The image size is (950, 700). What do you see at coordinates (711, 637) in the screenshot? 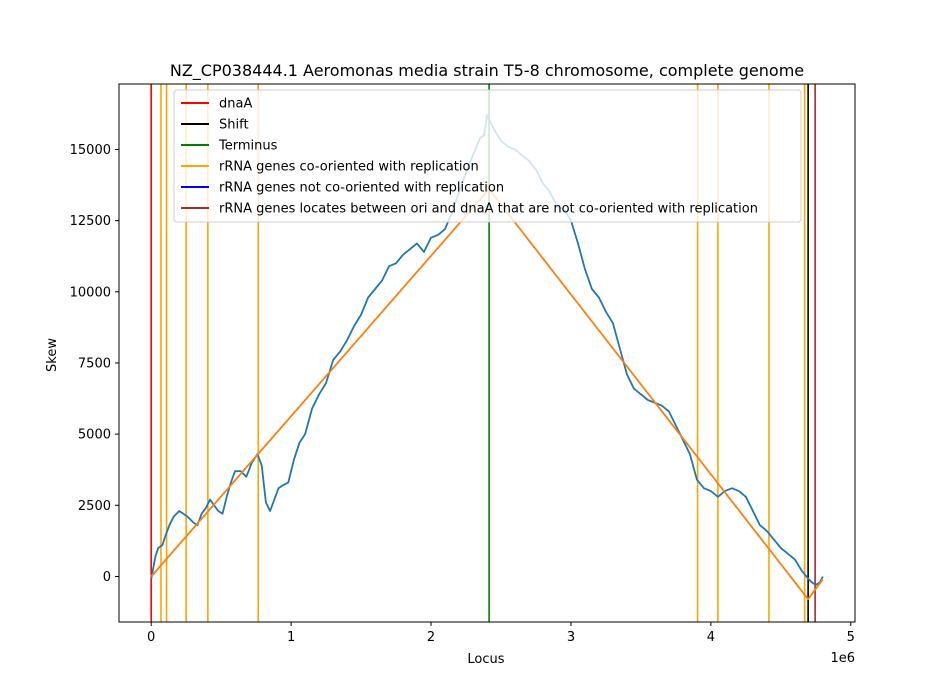
I see `x-tick-label: 4` at bounding box center [711, 637].